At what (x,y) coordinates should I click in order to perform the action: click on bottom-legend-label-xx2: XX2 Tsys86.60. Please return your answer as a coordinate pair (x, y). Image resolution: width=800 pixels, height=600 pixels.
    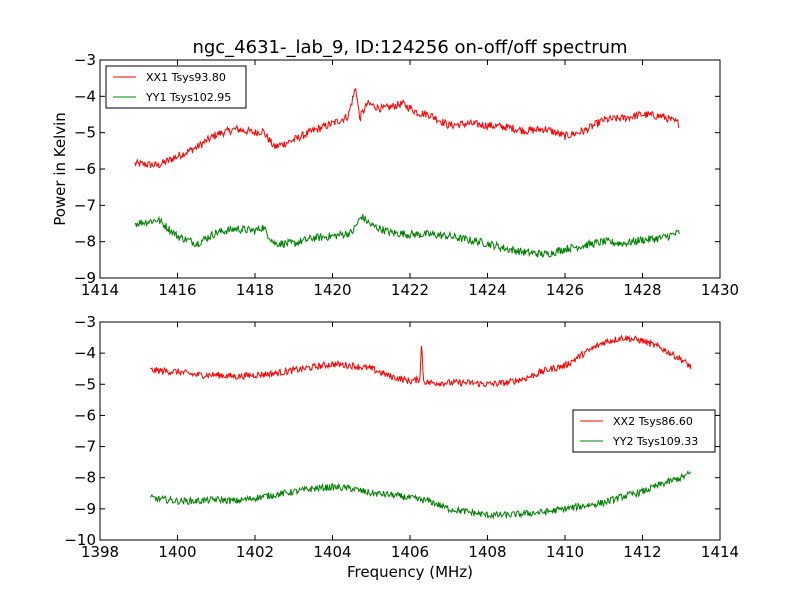
    Looking at the image, I should click on (653, 421).